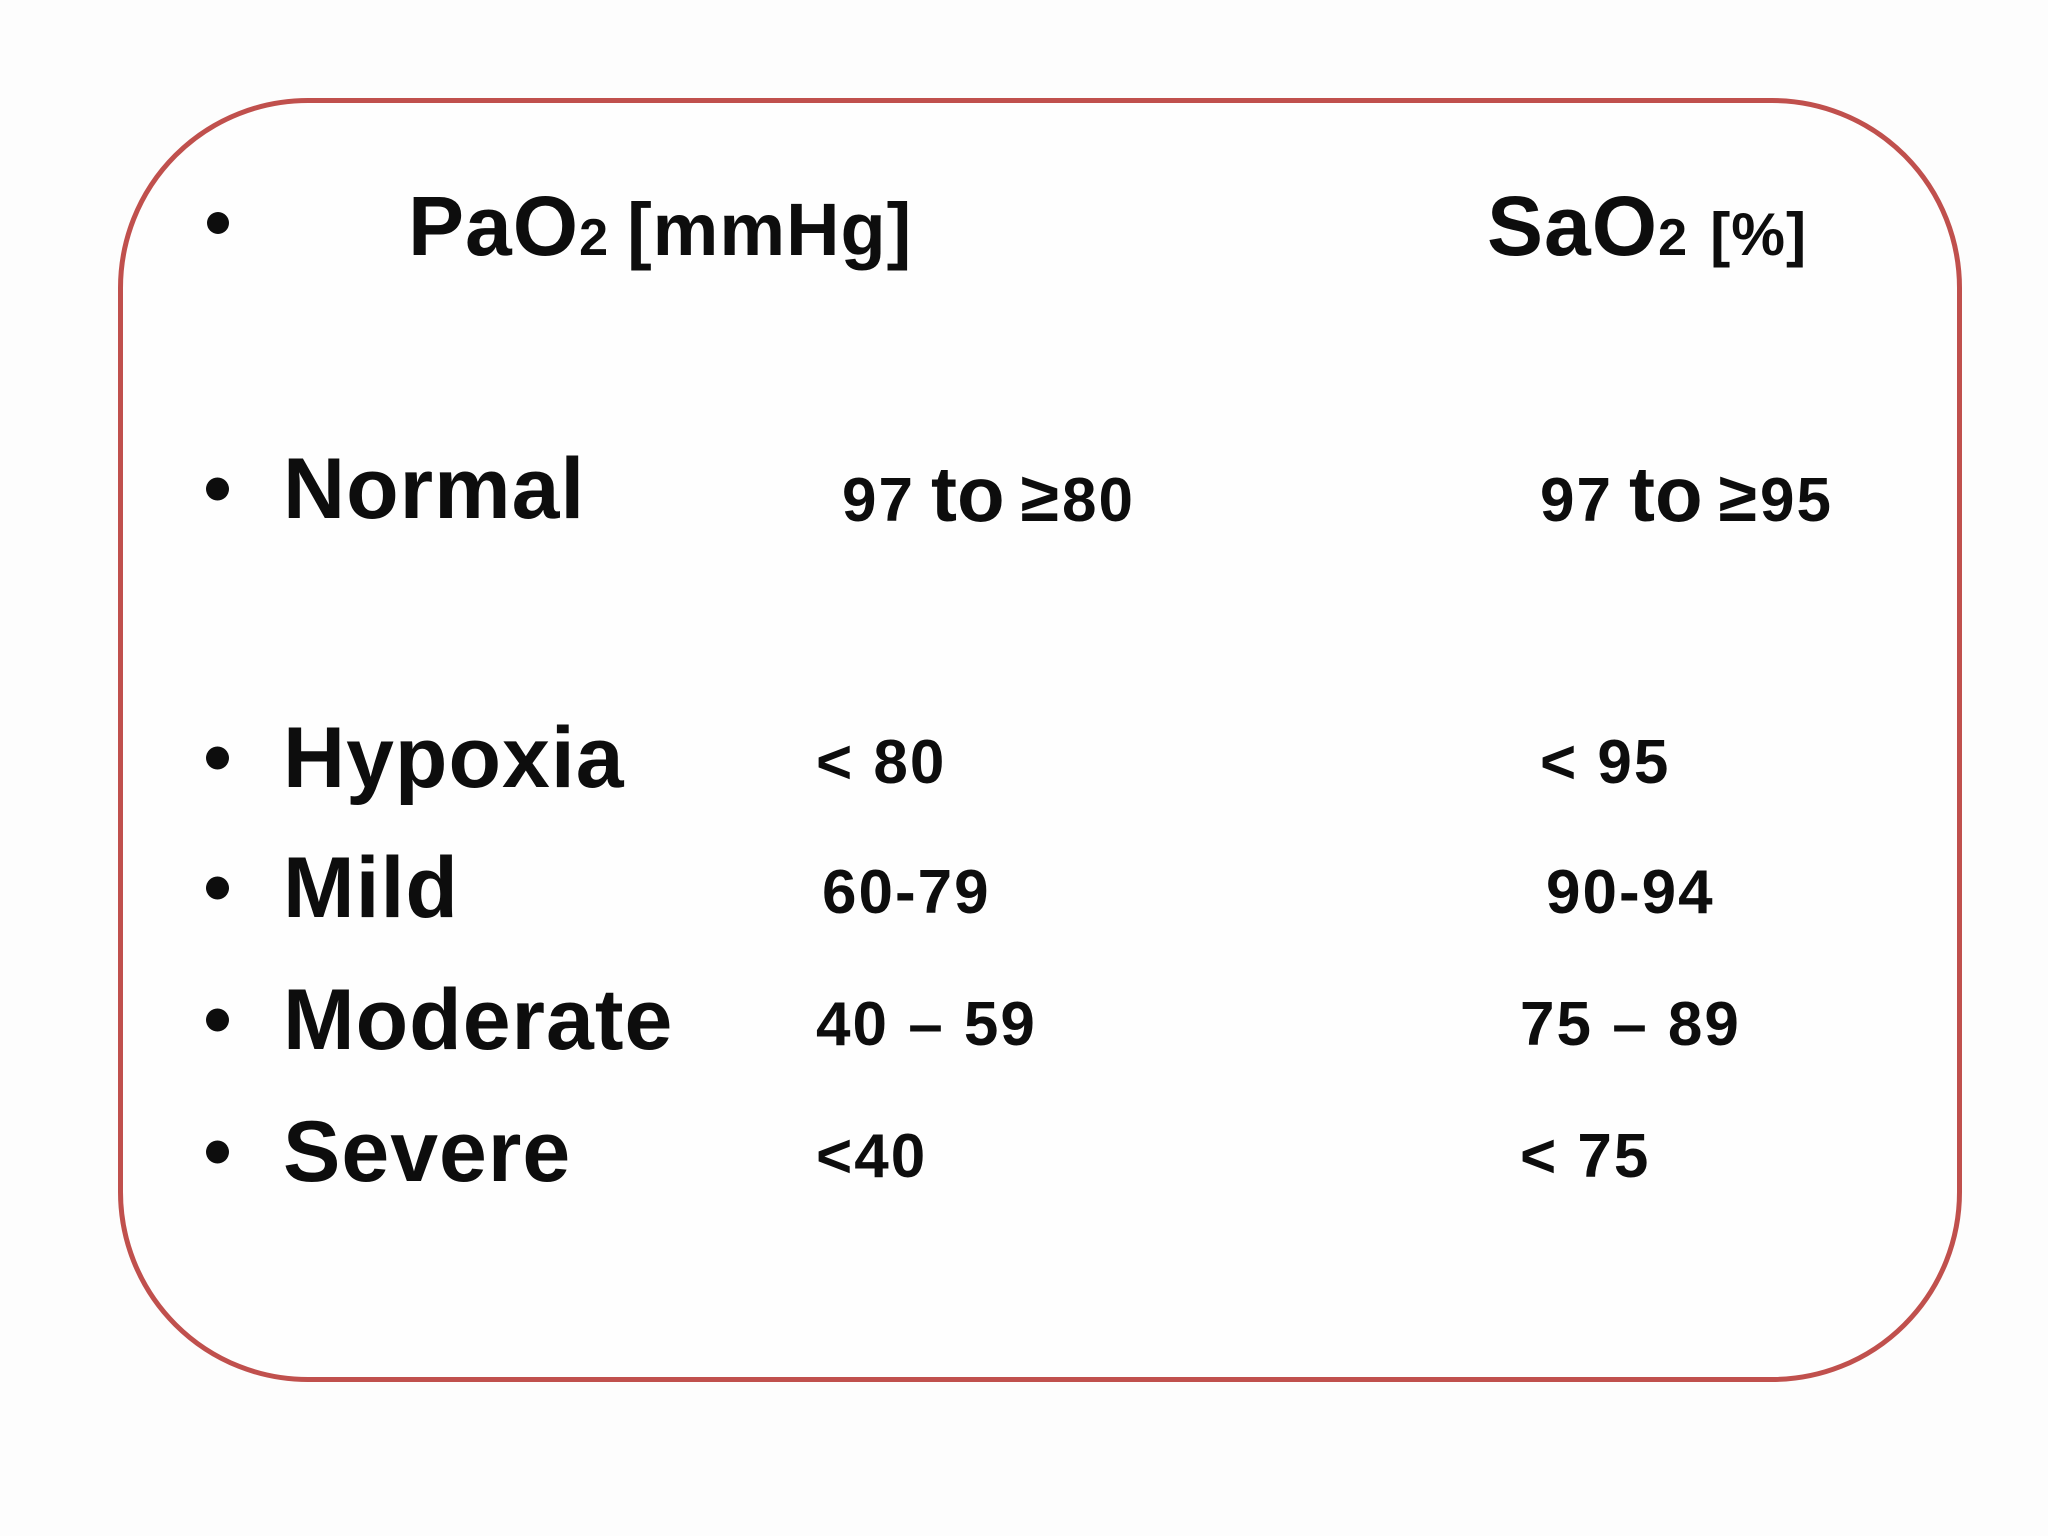 The image size is (2048, 1536). I want to click on row-label-normal: Normal, so click(434, 489).